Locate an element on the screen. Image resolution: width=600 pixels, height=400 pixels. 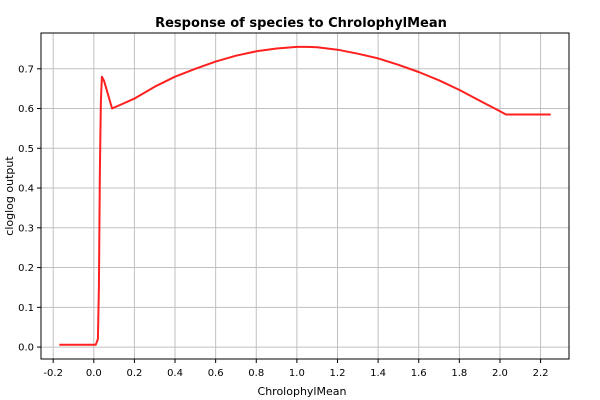
x-tick-label: 0.6 is located at coordinates (216, 373).